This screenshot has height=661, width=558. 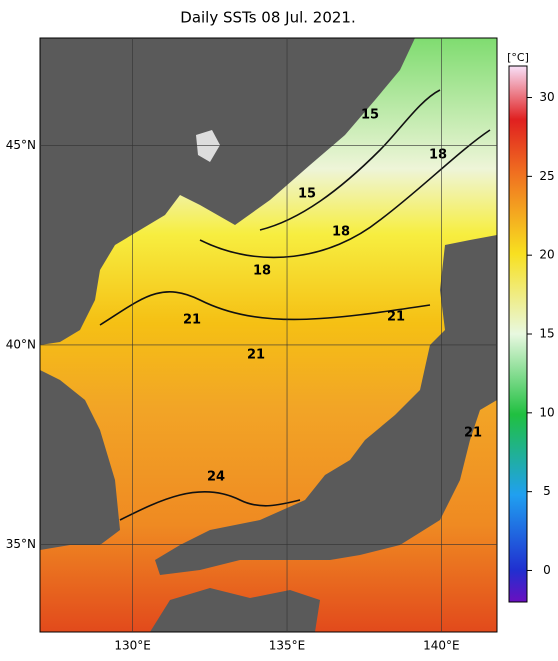 I want to click on lat-label: 40°N, so click(x=21, y=344).